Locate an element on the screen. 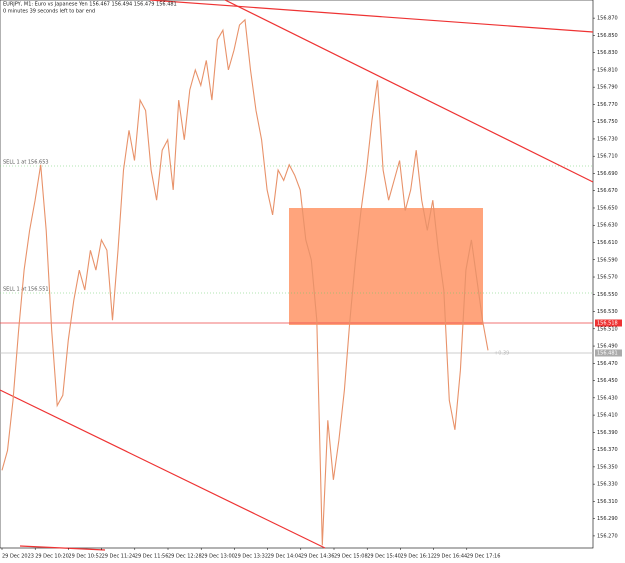 This screenshot has height=563, width=625. x-tick-label: 29 Dec 15:40 is located at coordinates (384, 557).